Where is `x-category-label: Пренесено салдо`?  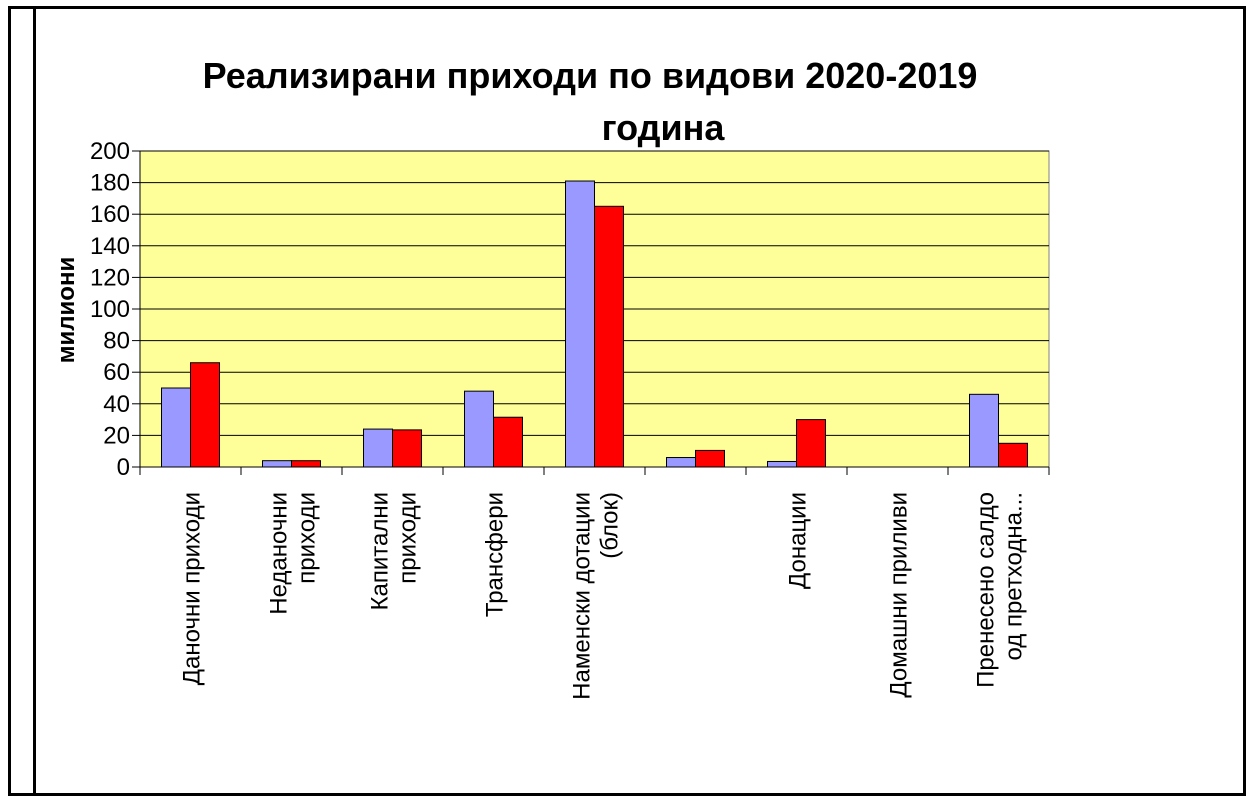 x-category-label: Пренесено салдо is located at coordinates (986, 590).